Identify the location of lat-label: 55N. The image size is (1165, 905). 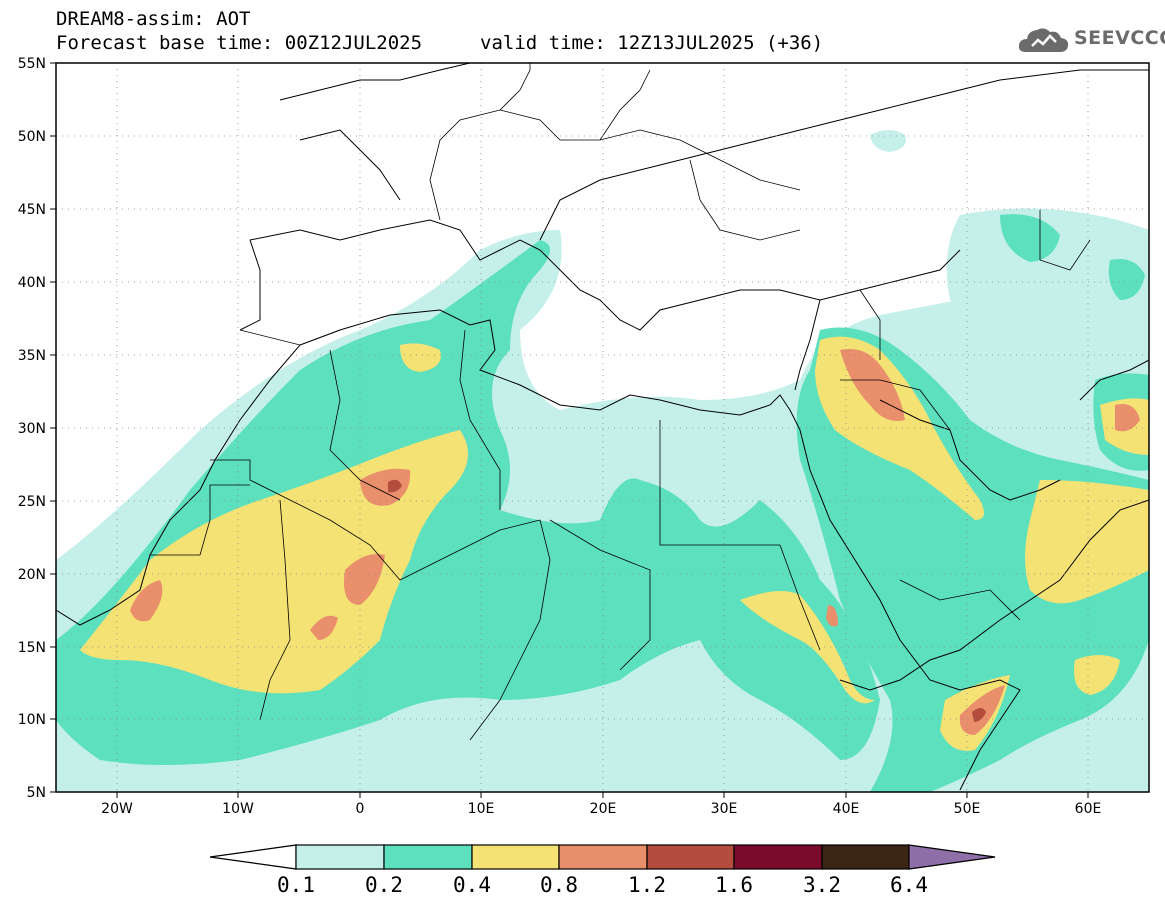
(32, 64).